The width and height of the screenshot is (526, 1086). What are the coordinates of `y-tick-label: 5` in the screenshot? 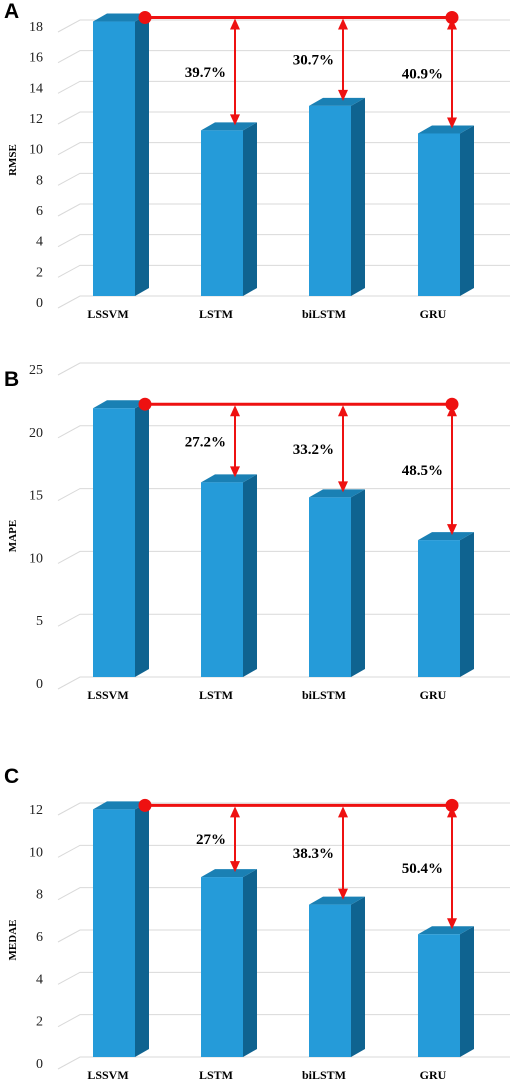 It's located at (39, 621).